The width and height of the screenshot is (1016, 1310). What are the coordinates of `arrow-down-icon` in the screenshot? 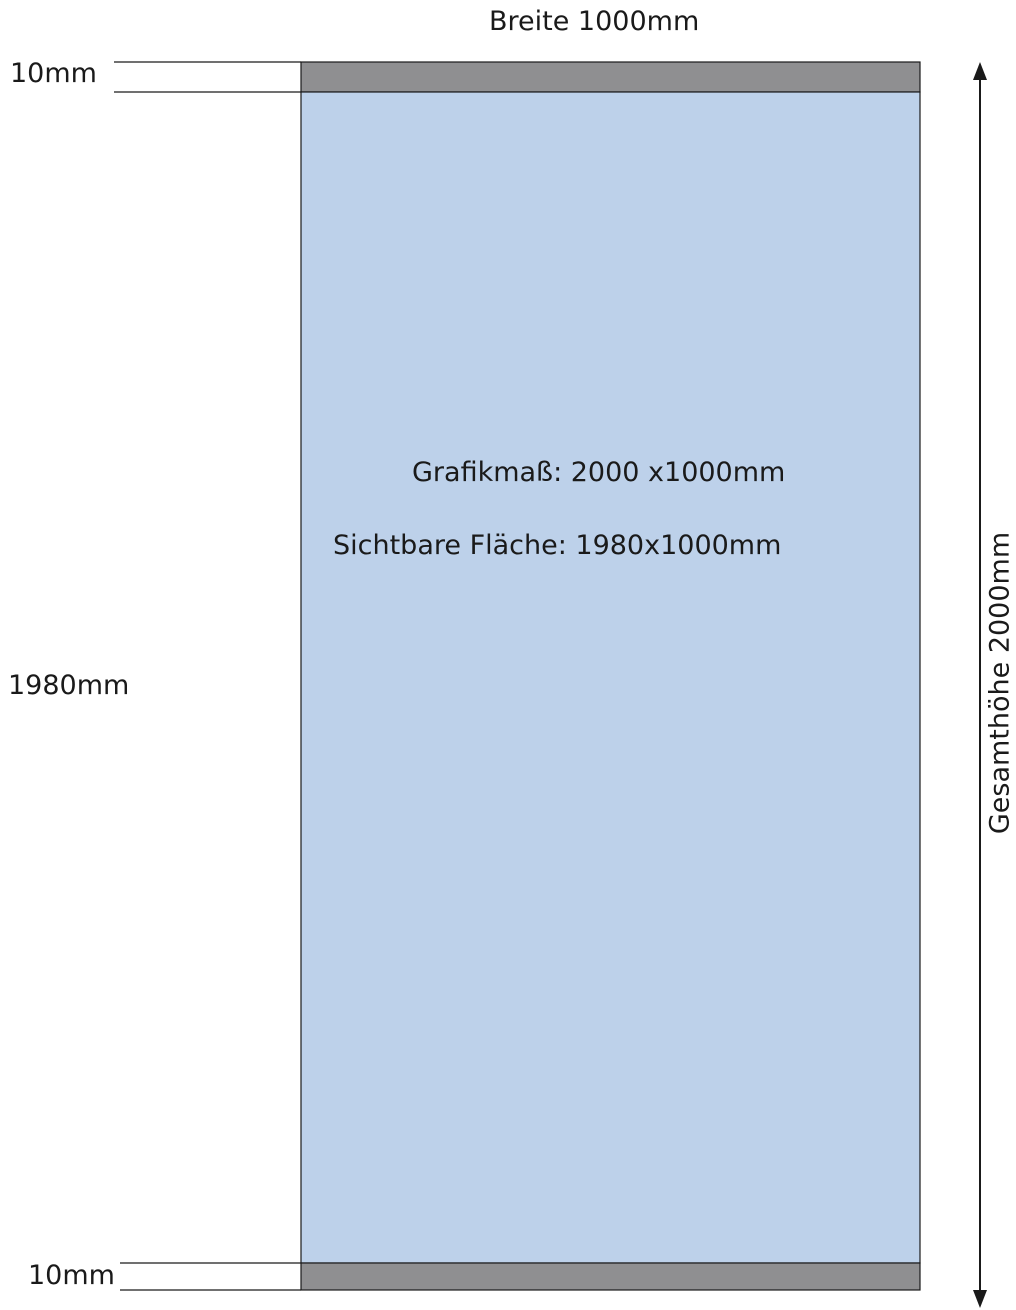 It's located at (980, 1299).